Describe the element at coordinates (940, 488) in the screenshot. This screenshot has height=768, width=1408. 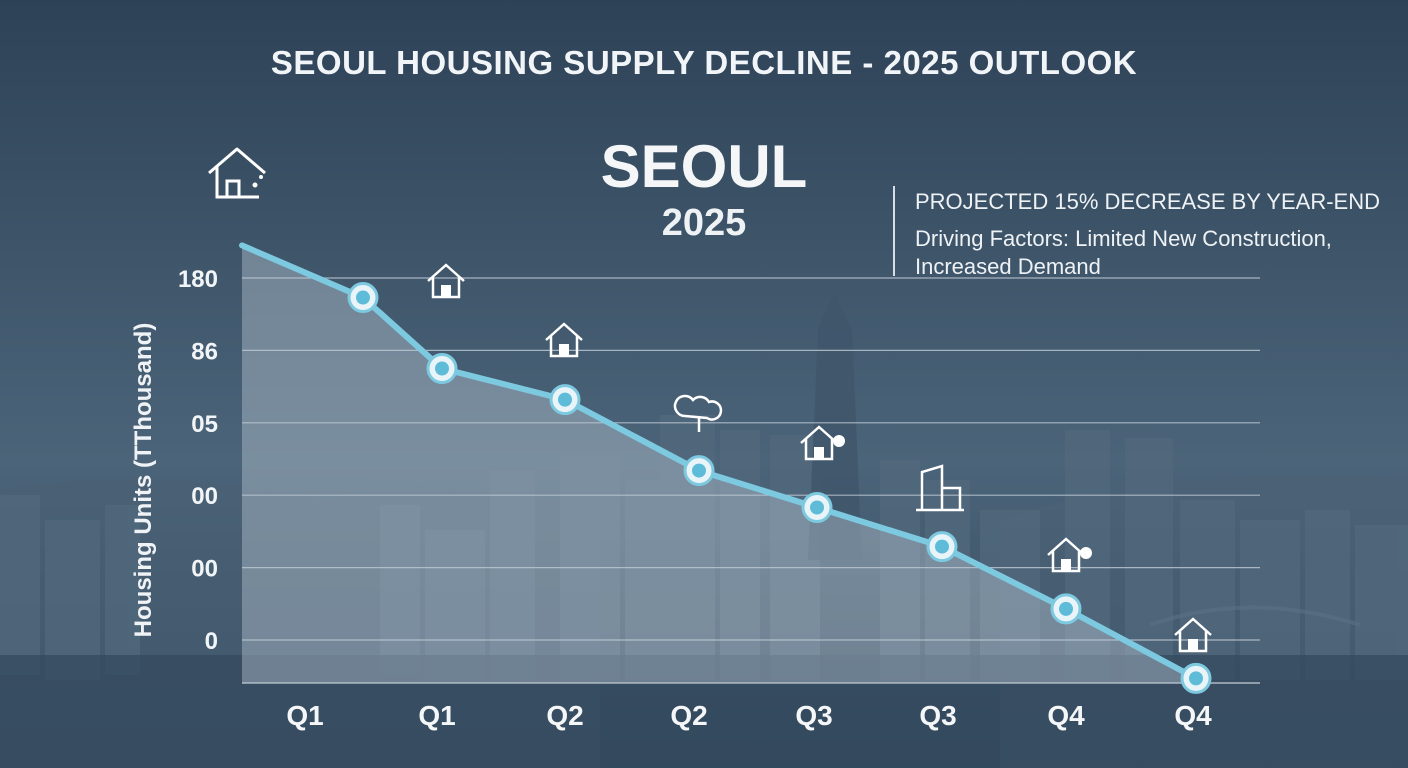
I see `building-icon` at that location.